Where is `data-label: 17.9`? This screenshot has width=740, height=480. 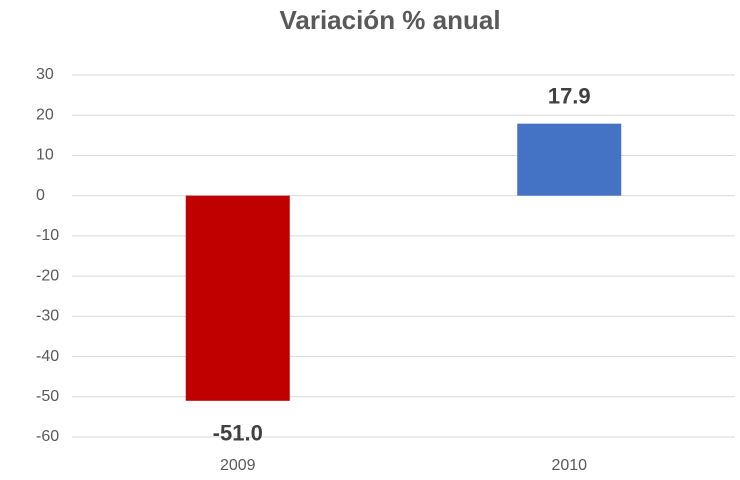
data-label: 17.9 is located at coordinates (569, 95).